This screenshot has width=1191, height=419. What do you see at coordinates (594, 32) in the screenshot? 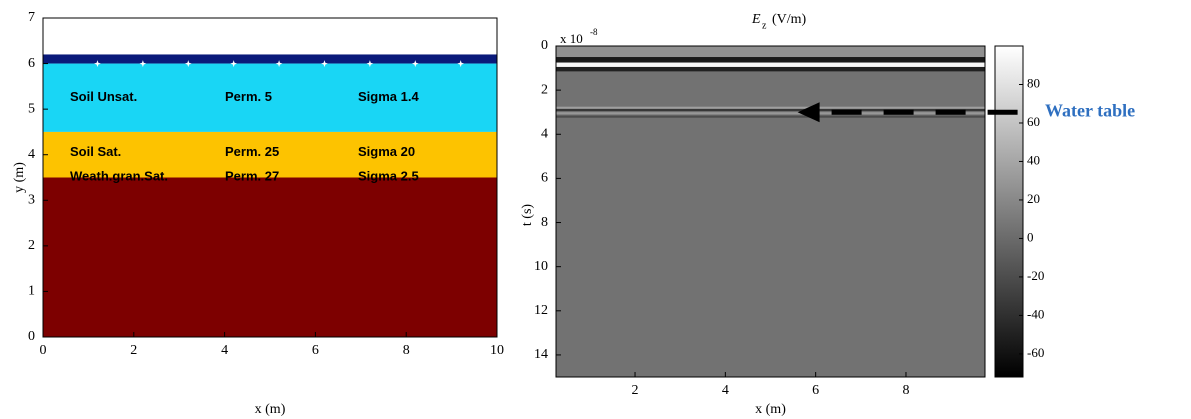
I see `y-scale-exponent: -8` at bounding box center [594, 32].